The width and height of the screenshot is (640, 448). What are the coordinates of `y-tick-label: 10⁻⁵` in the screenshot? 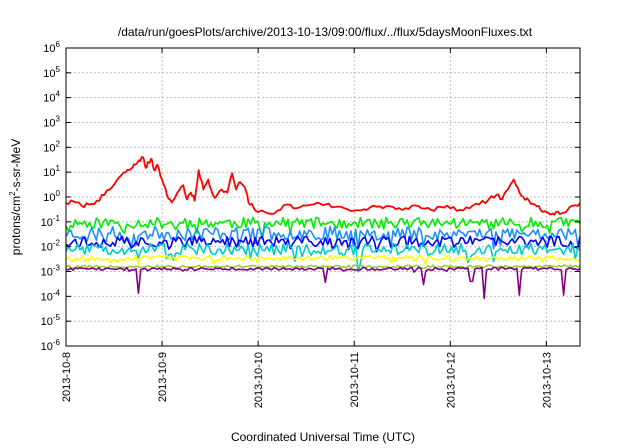 It's located at (51, 320).